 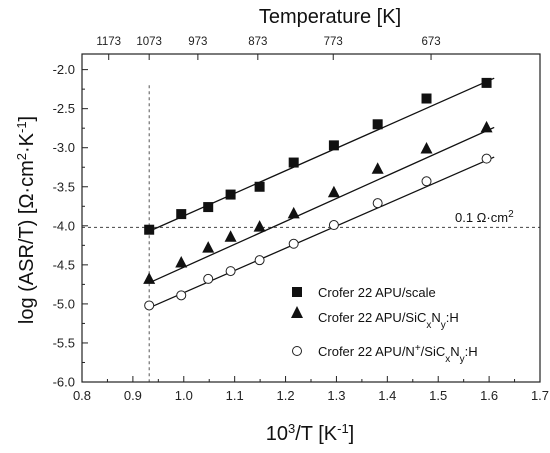 I want to click on x-tick-label: 1.0, so click(x=184, y=395).